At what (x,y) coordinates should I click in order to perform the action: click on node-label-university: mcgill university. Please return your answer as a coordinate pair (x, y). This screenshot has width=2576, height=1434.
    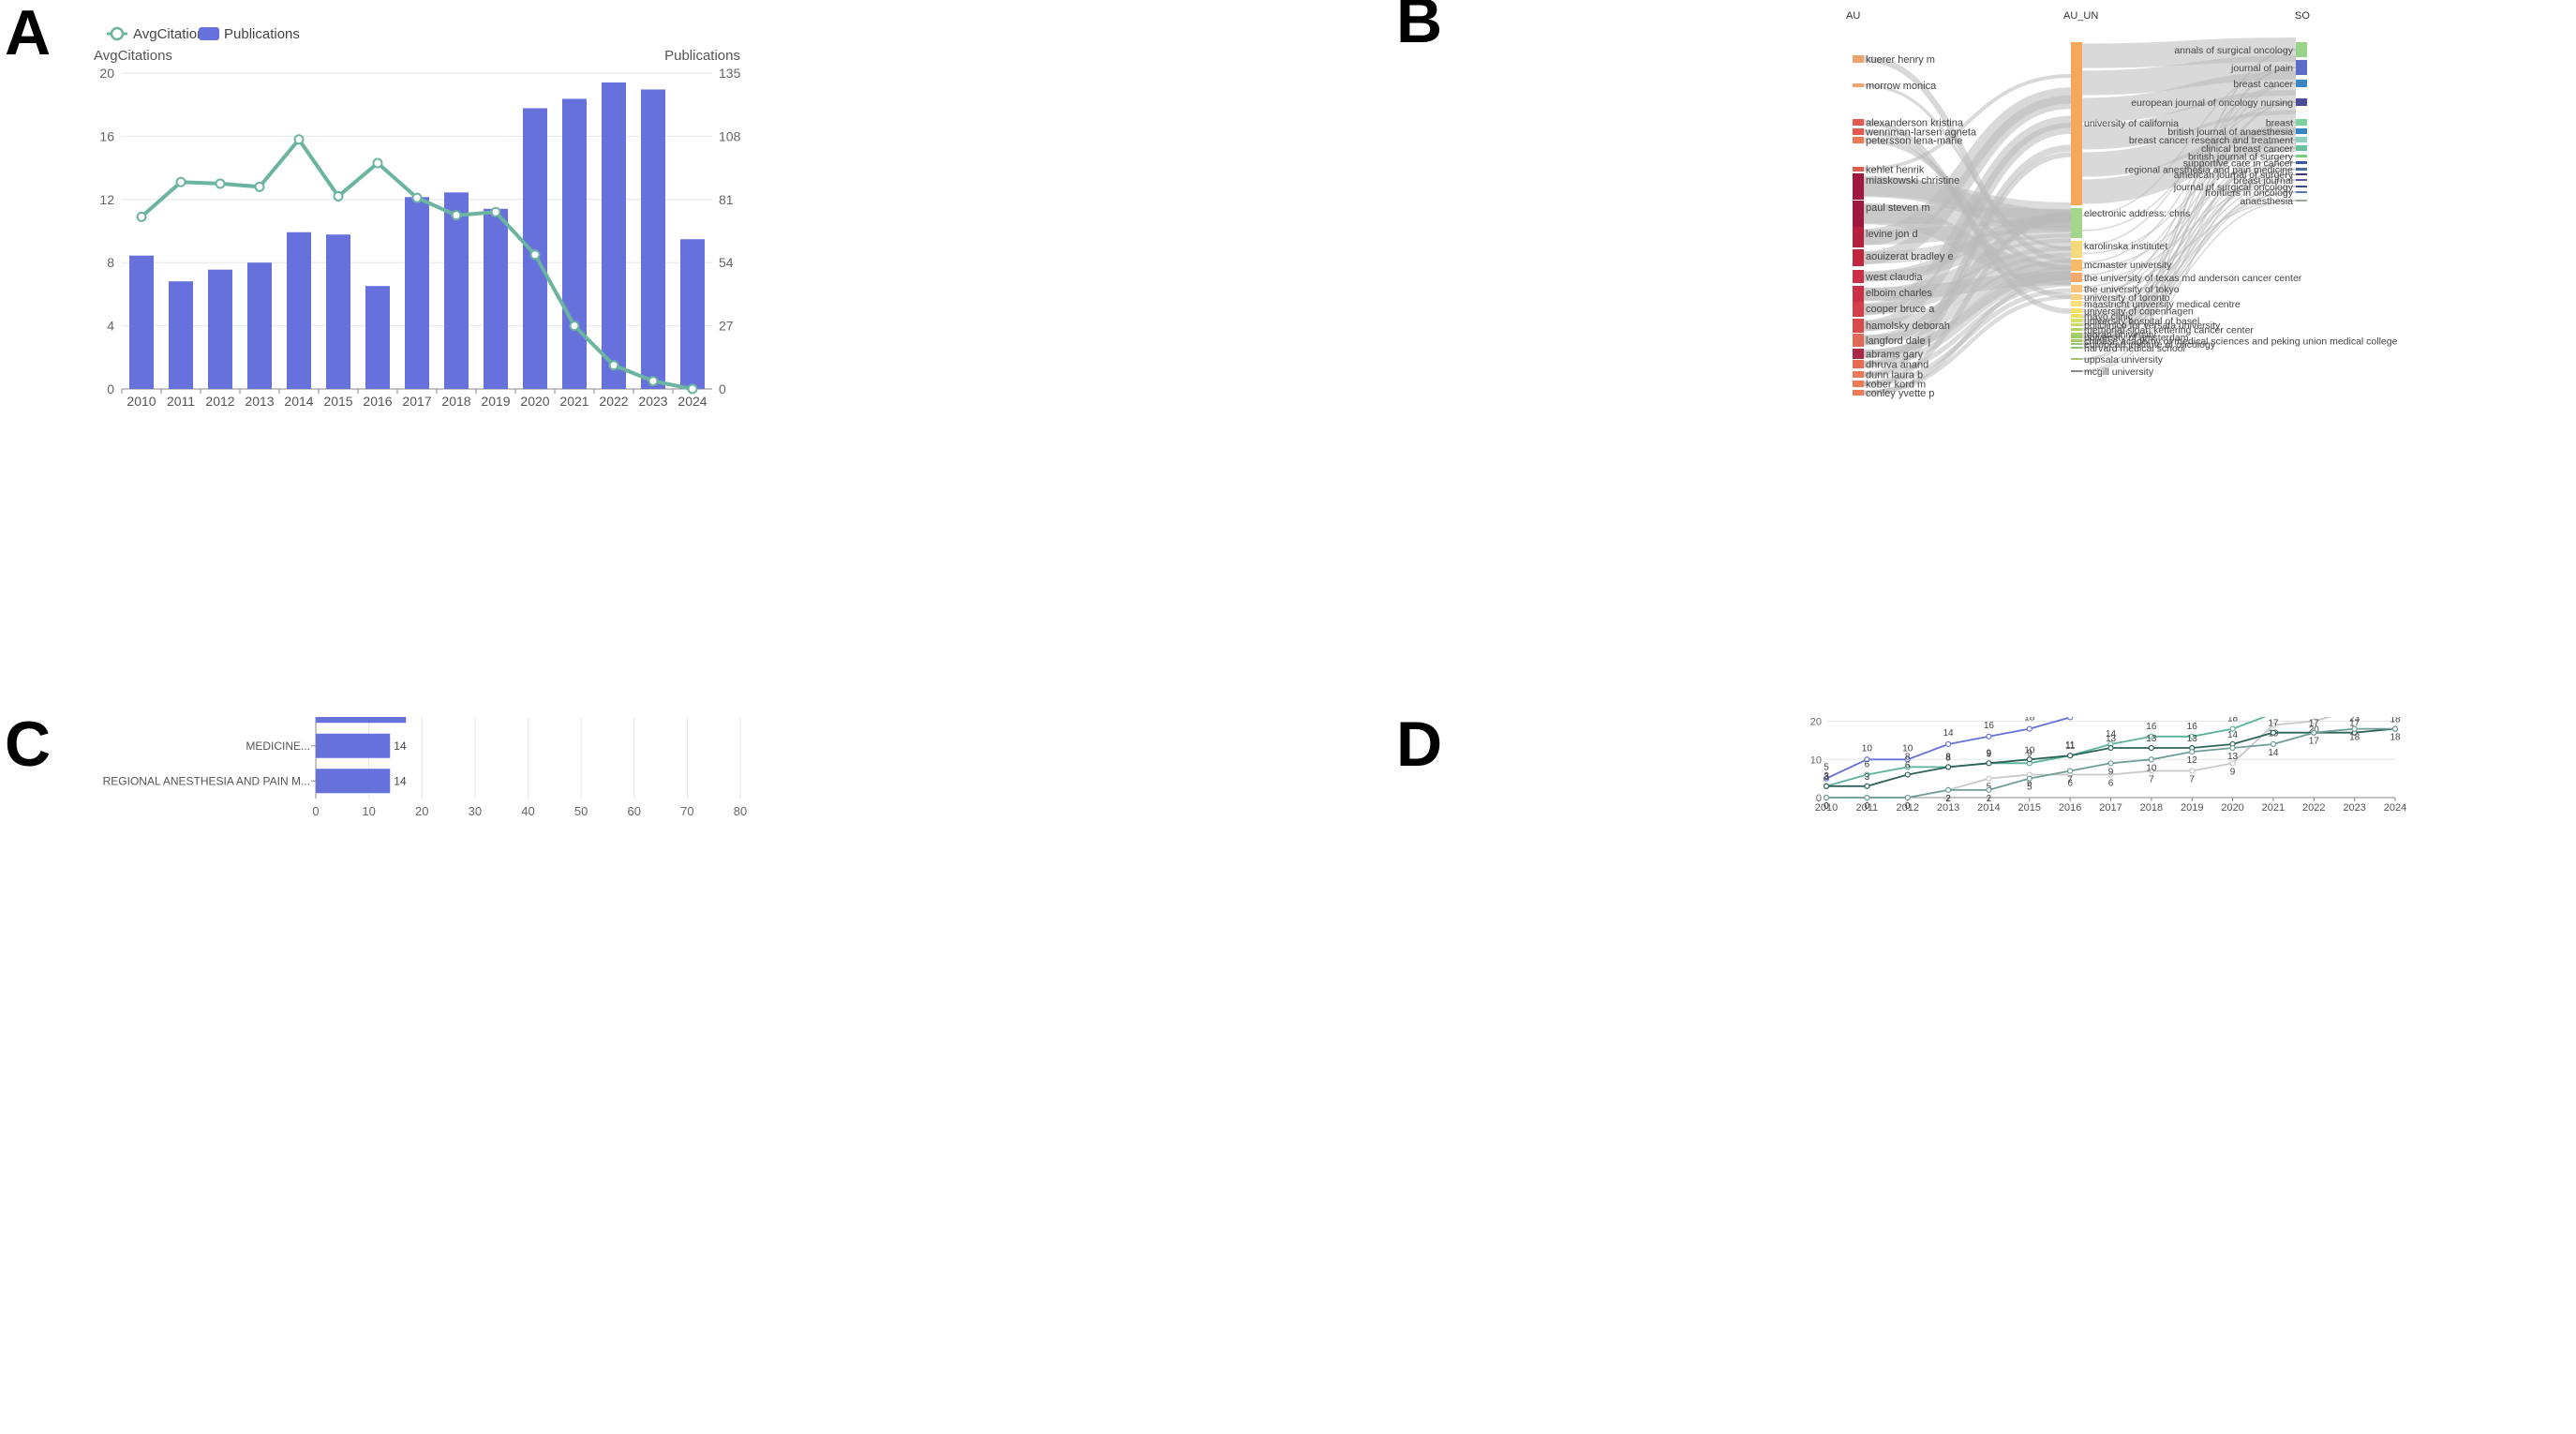
    Looking at the image, I should click on (2119, 372).